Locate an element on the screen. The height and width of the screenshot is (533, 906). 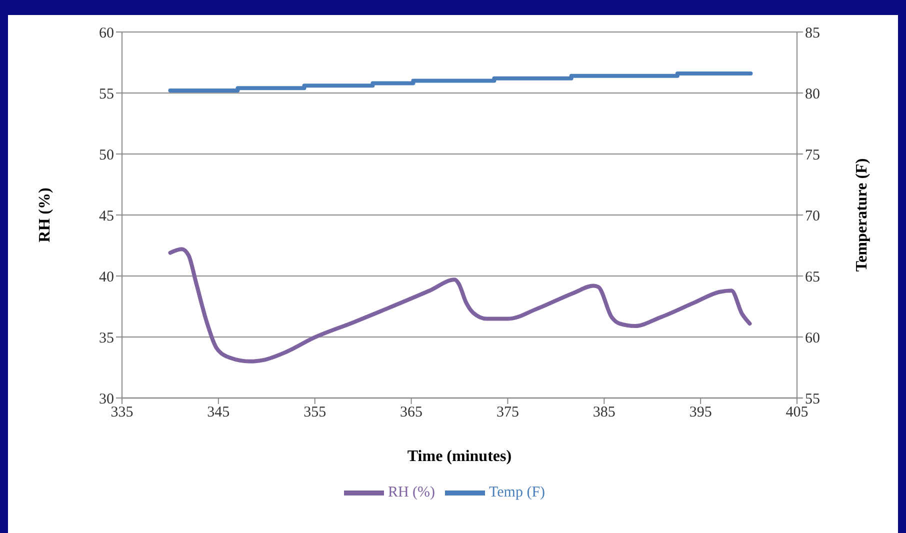
y2-tick-label: 70 is located at coordinates (812, 216).